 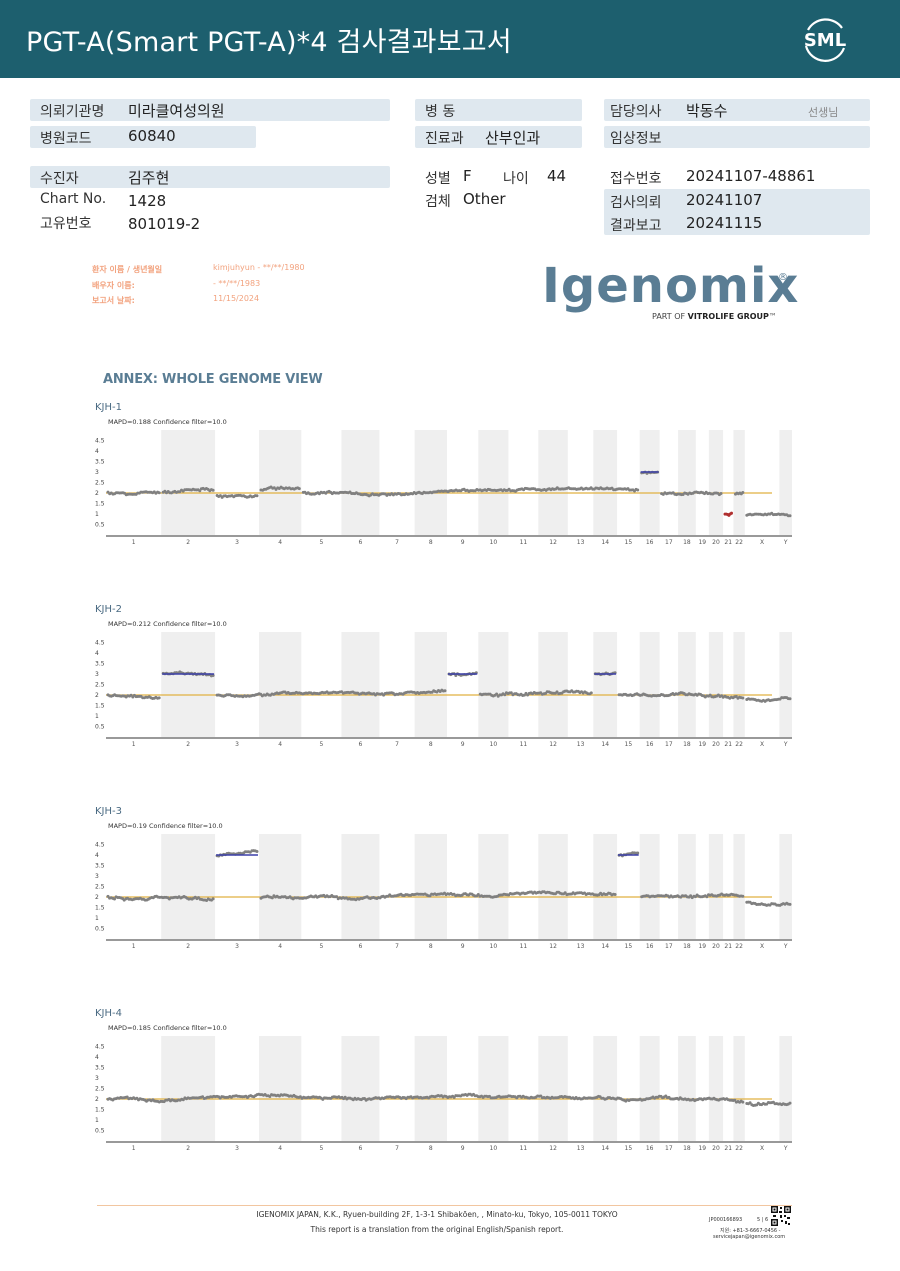 I want to click on x-tick-label: 10, so click(x=494, y=744).